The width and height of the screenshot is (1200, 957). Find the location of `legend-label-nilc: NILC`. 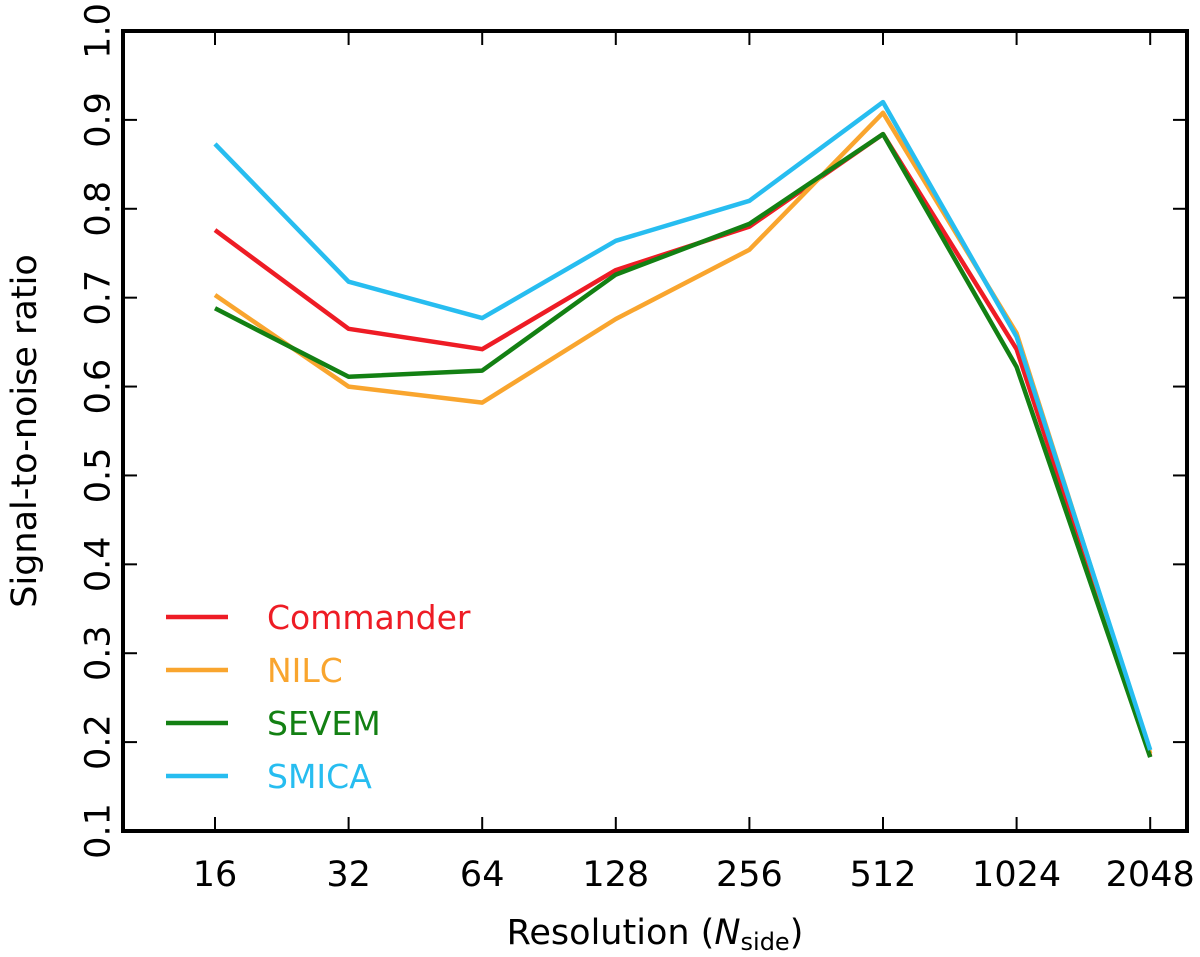

legend-label-nilc: NILC is located at coordinates (305, 670).